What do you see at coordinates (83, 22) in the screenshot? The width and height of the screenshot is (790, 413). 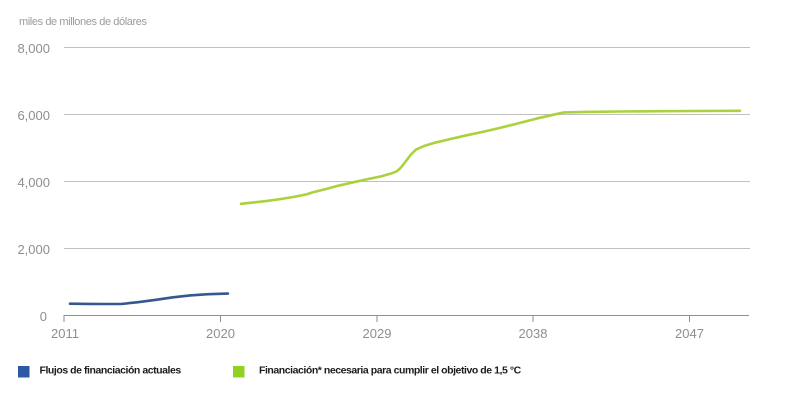 I see `svg-text: miles de millones de dólares` at bounding box center [83, 22].